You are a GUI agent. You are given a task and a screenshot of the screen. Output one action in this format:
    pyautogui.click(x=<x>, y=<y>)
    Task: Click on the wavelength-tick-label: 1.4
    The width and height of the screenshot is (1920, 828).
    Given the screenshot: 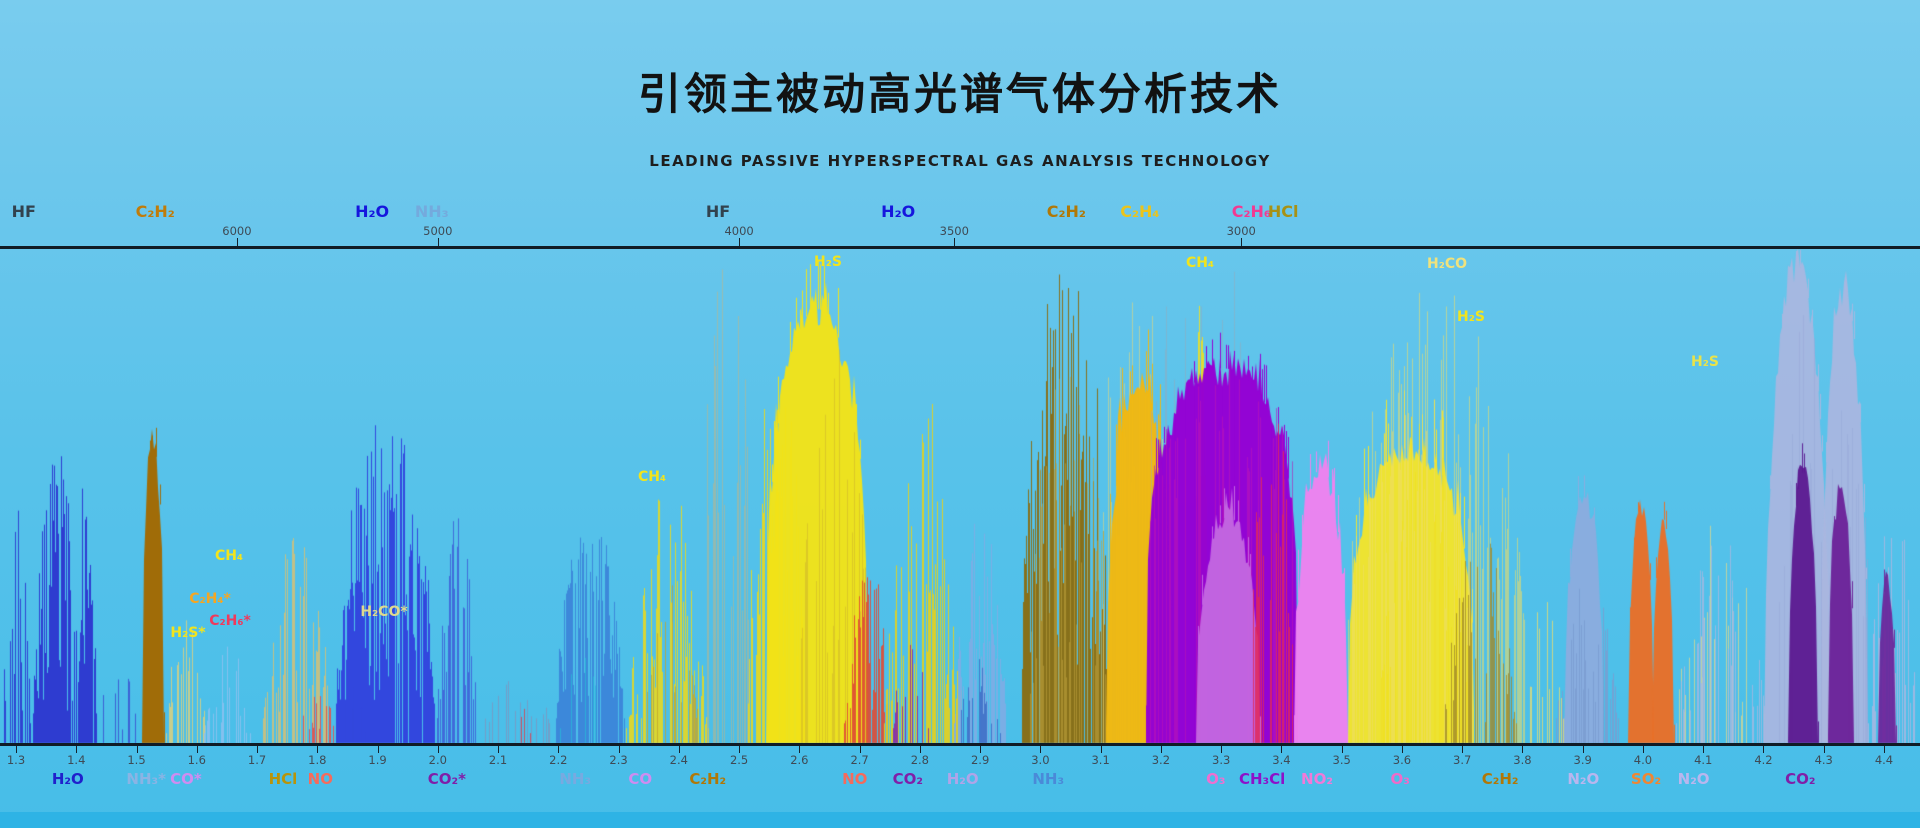 What is the action you would take?
    pyautogui.click(x=76, y=760)
    